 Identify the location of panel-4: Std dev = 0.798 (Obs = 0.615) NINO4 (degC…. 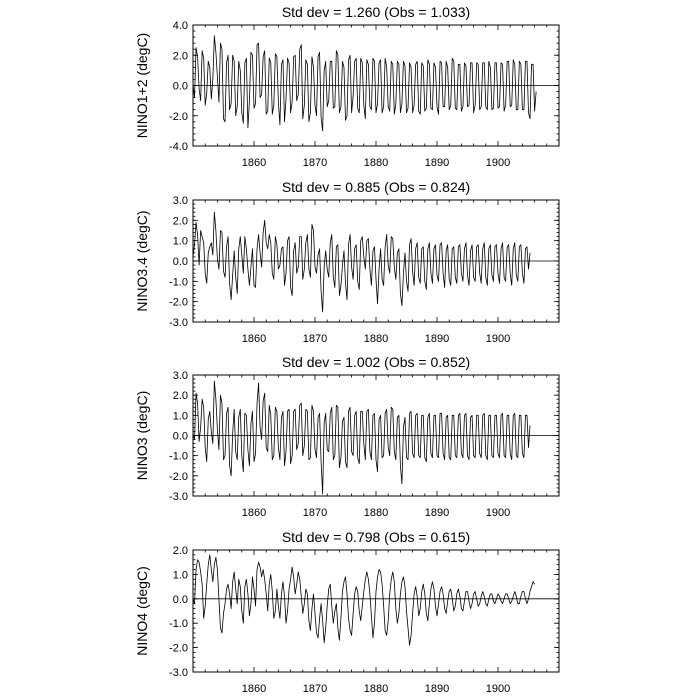
(347, 612).